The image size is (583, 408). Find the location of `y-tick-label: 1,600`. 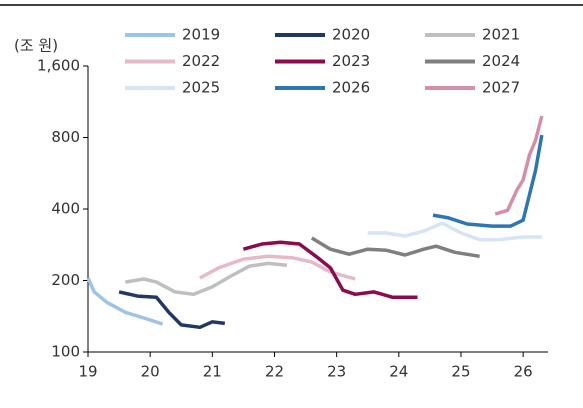

y-tick-label: 1,600 is located at coordinates (58, 66).